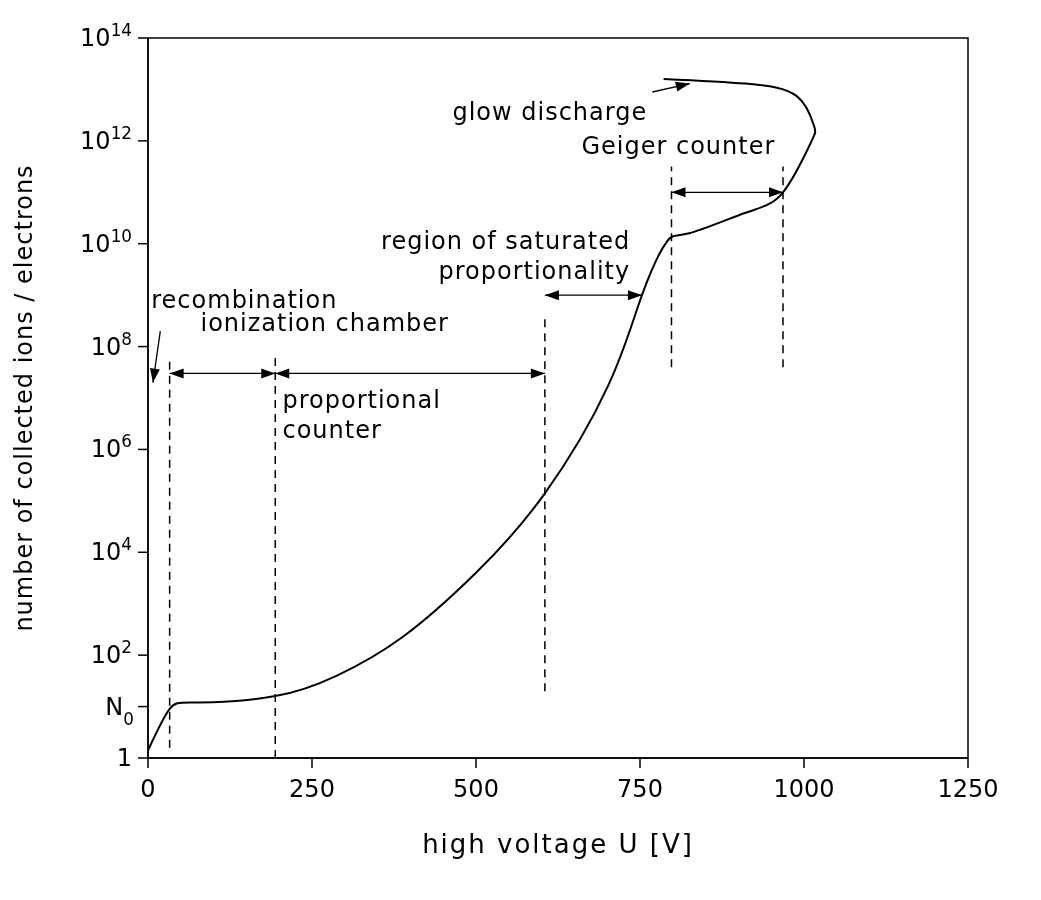  I want to click on x-tick-label: 0, so click(148, 789).